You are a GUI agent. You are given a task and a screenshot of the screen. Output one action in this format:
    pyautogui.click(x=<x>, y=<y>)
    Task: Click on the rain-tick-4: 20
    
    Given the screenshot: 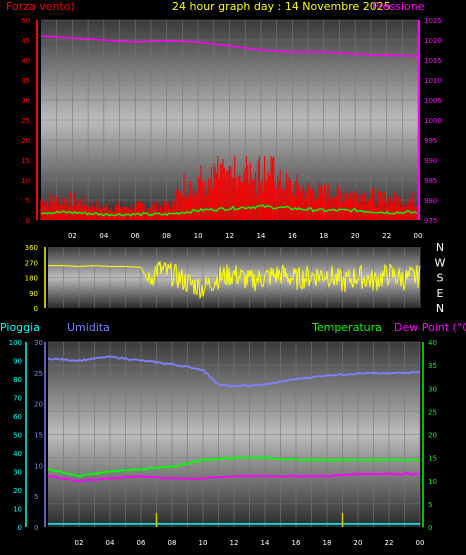 What is the action you would take?
    pyautogui.click(x=38, y=405)
    